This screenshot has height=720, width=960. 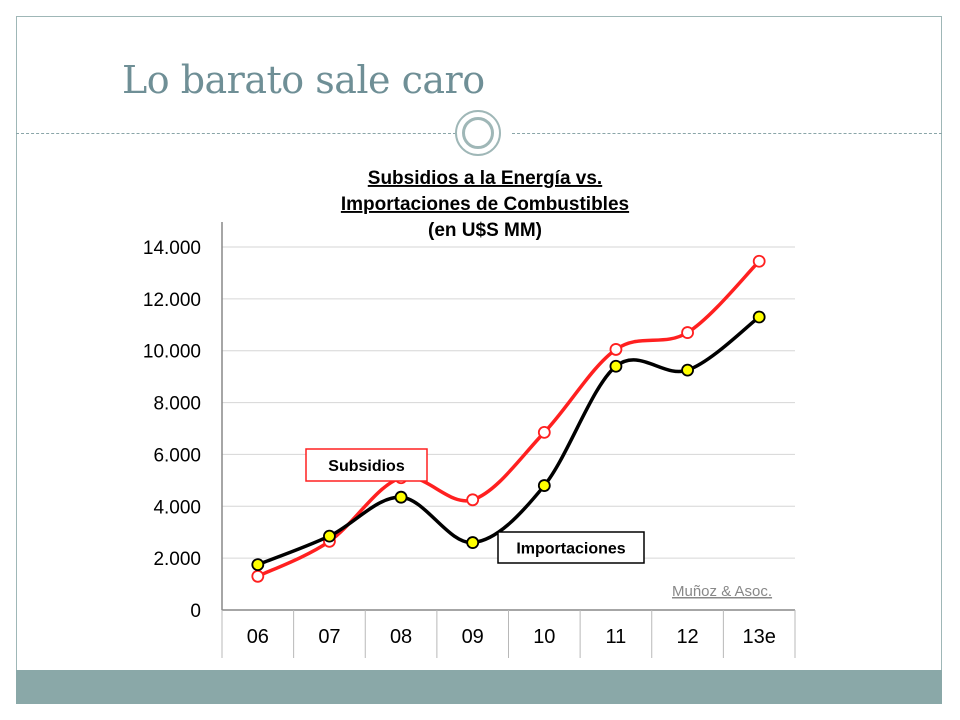 What do you see at coordinates (544, 637) in the screenshot?
I see `x-tick-label: 10` at bounding box center [544, 637].